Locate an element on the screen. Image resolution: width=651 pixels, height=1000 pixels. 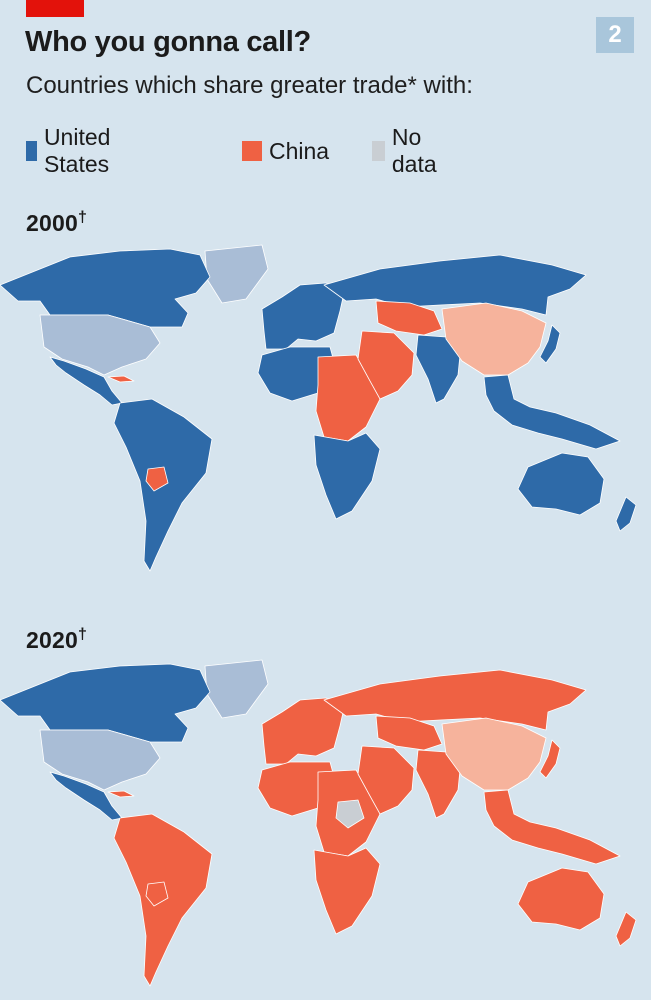
brand-tab is located at coordinates (55, 8).